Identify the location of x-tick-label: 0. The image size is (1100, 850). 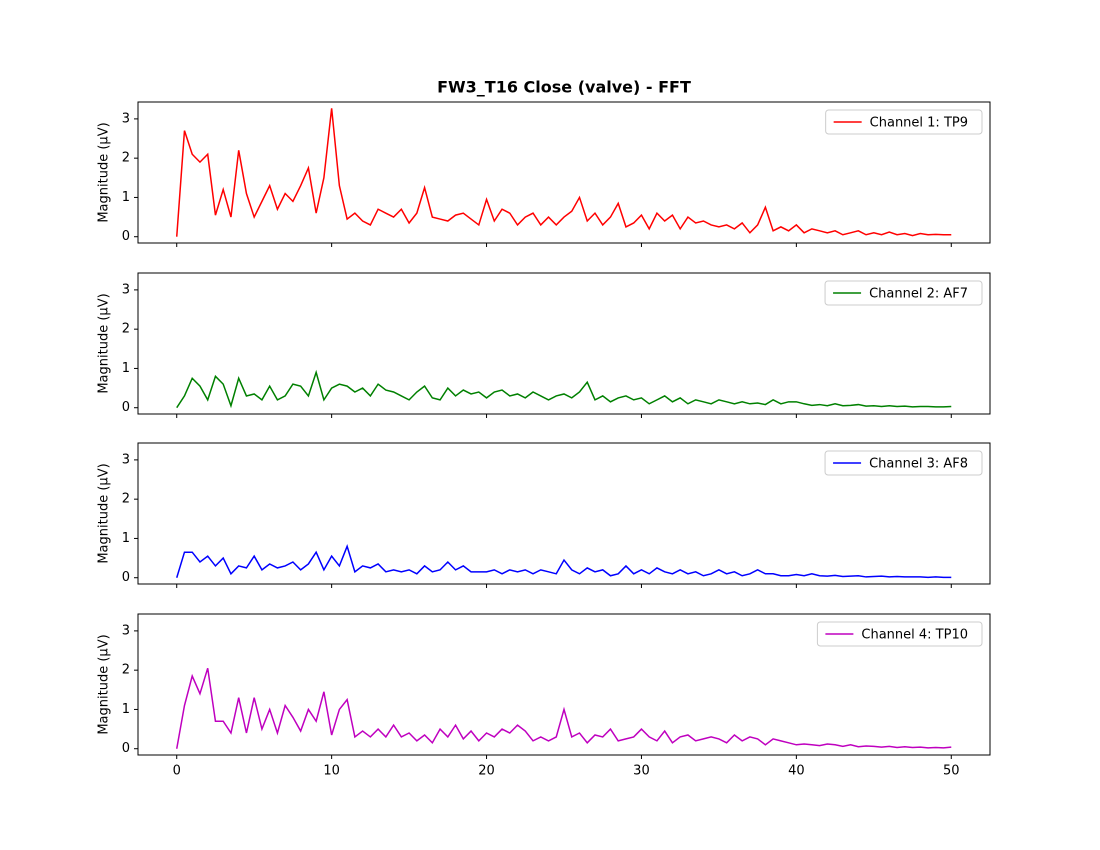
(177, 771).